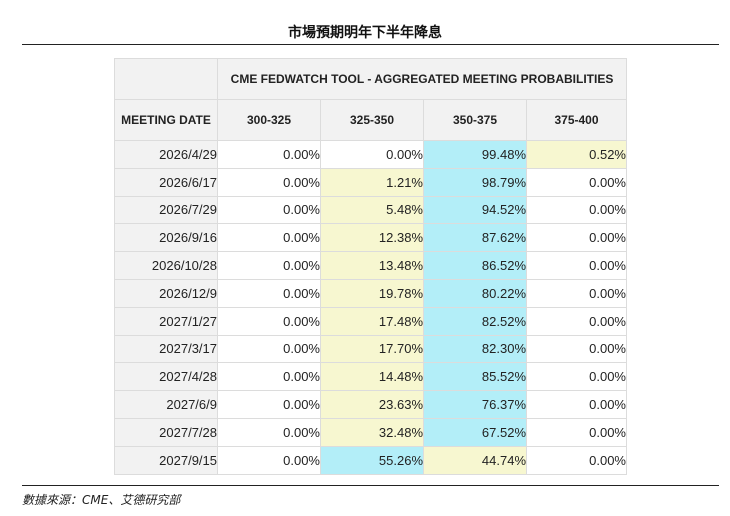  Describe the element at coordinates (475, 404) in the screenshot. I see `probability-cell: 76.37%` at that location.